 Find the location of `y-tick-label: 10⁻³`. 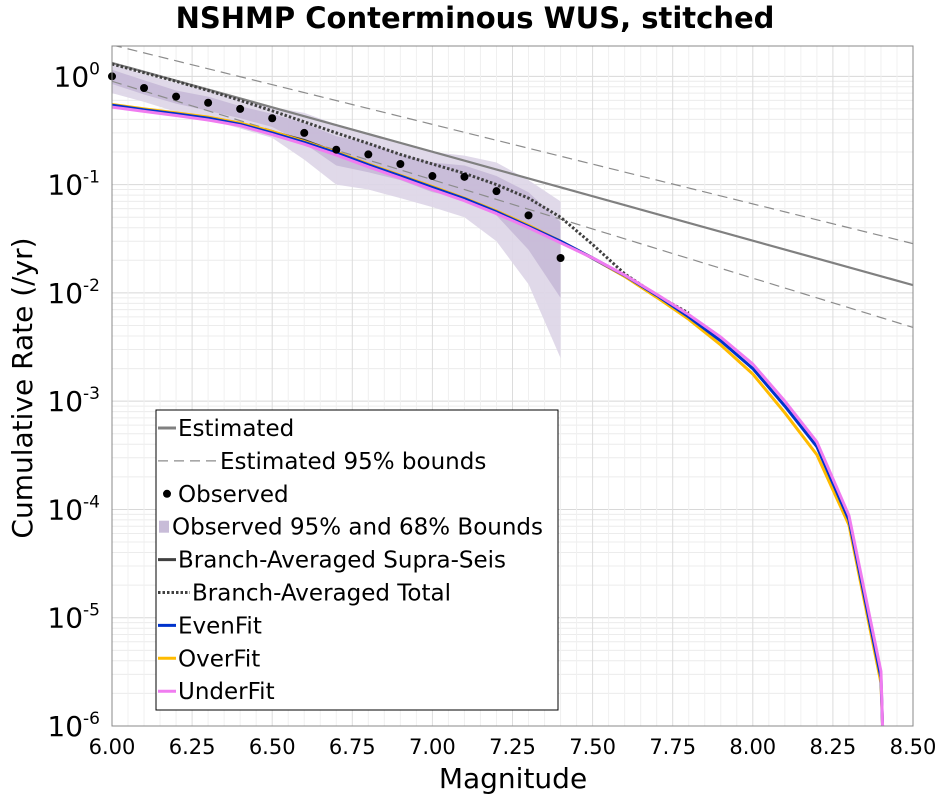

y-tick-label: 10⁻³ is located at coordinates (73, 401).